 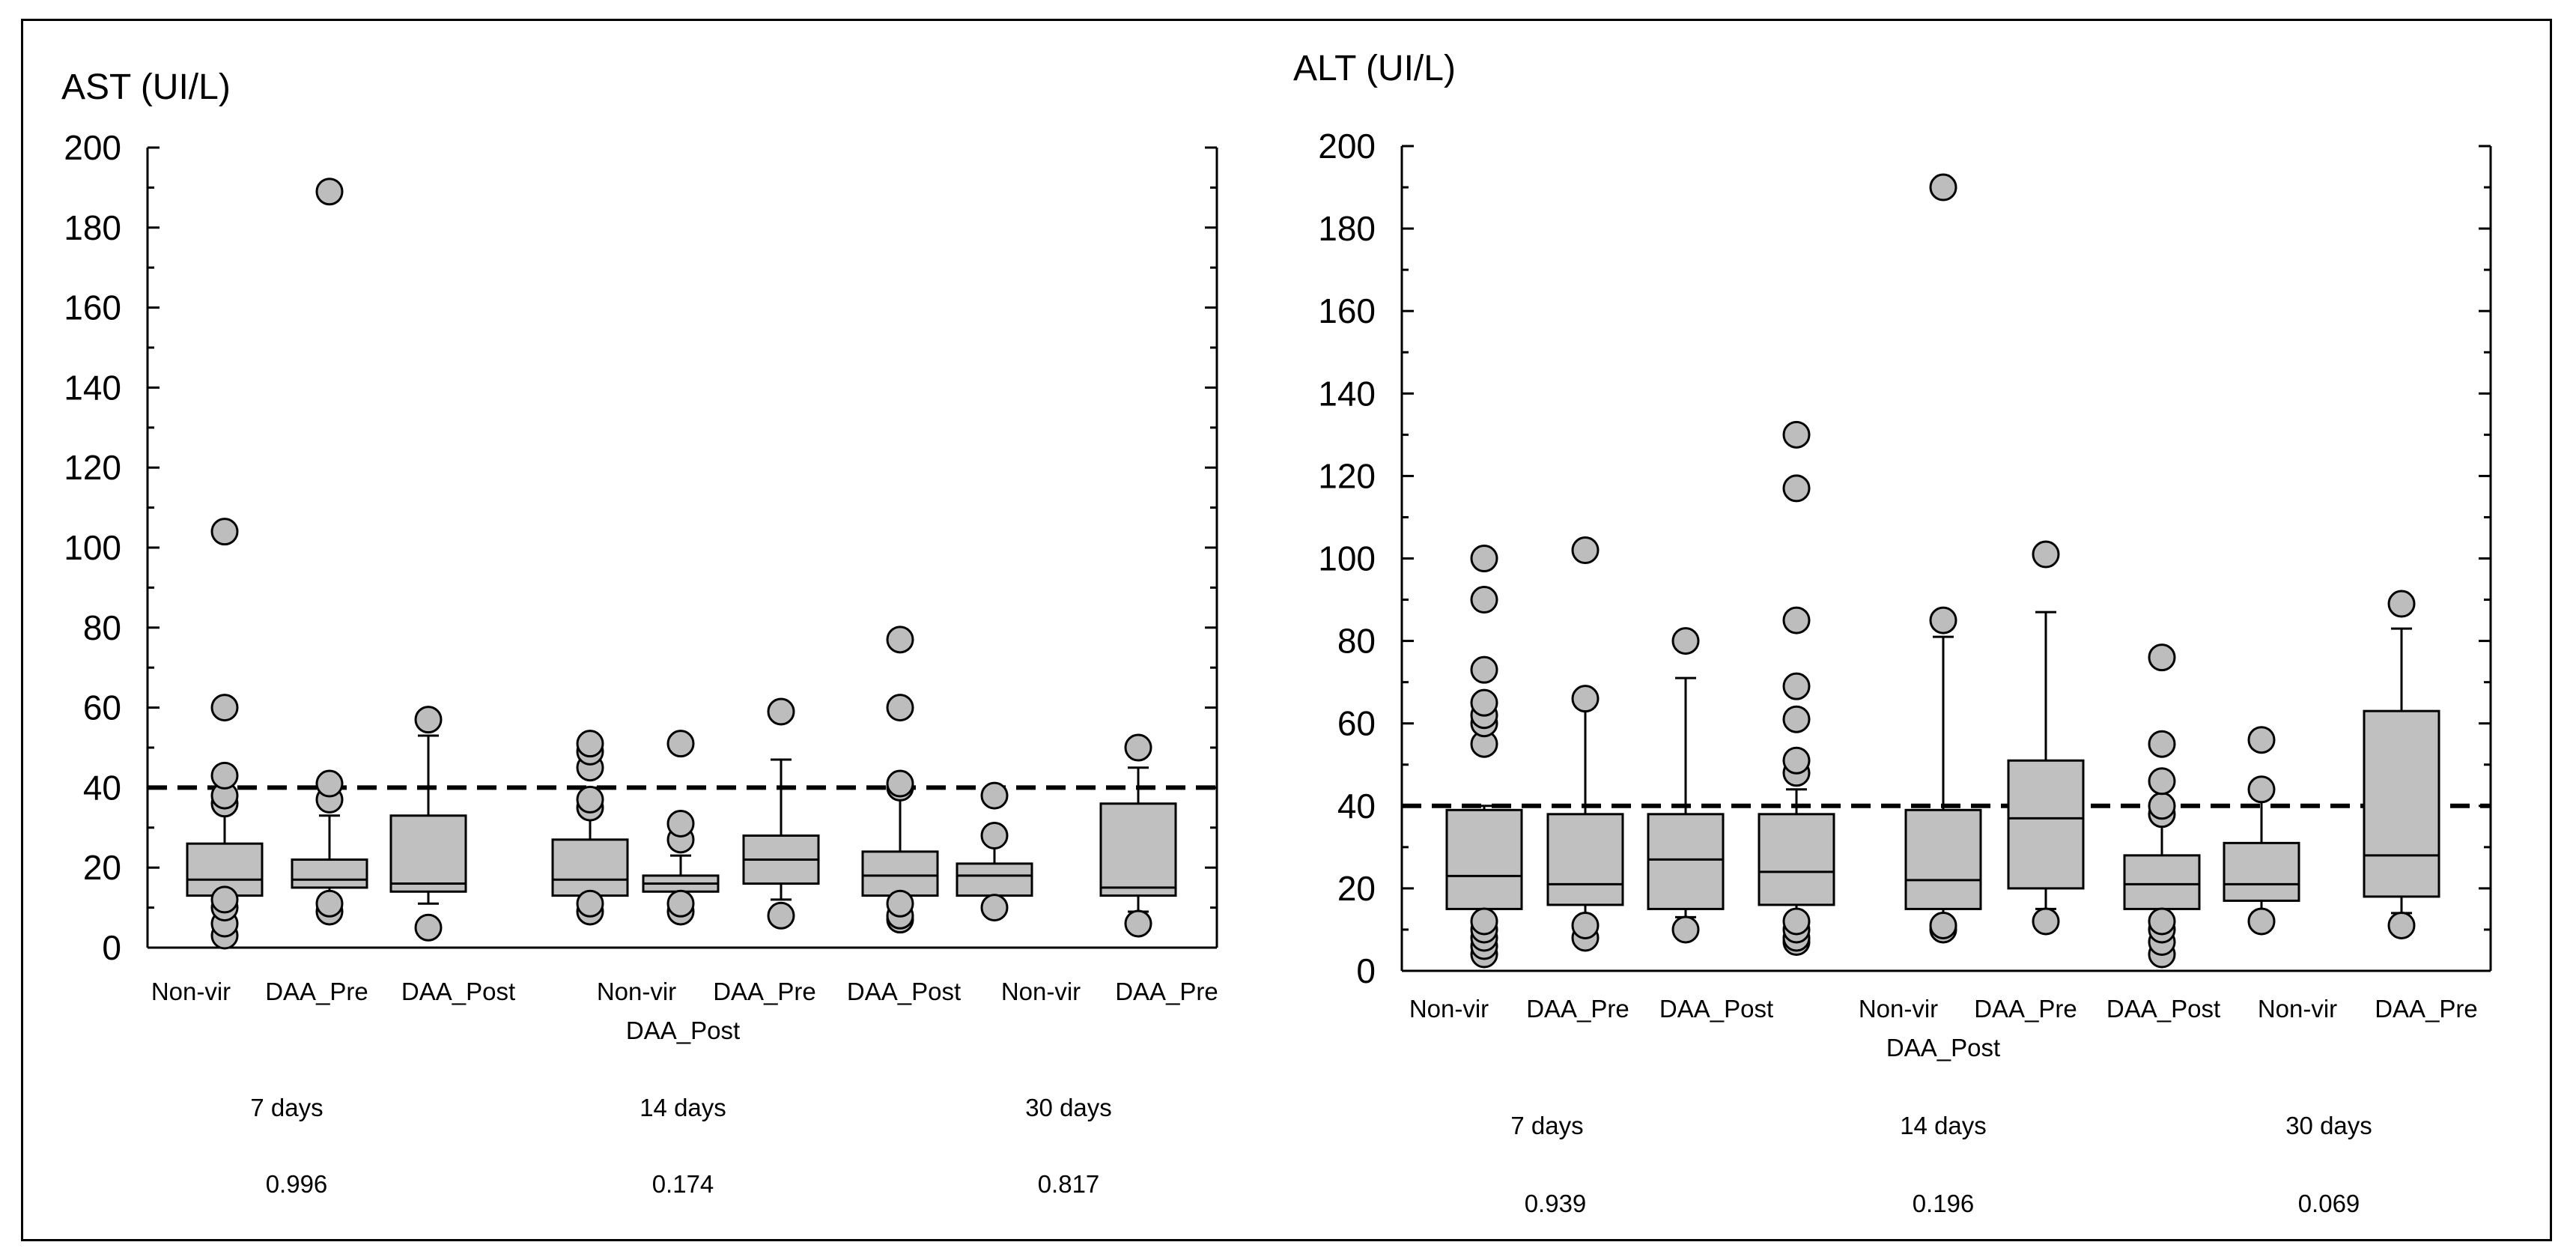 I want to click on alt-ytick-label-100: 100, so click(x=1347, y=558).